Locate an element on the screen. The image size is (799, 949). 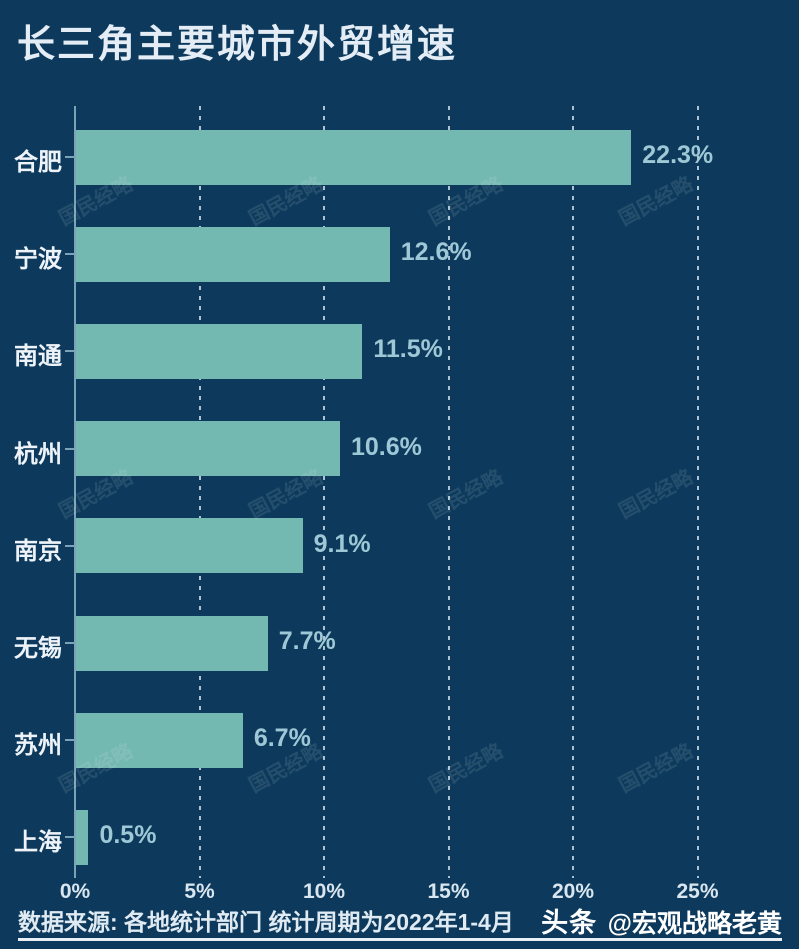
category-label-1: 宁波 is located at coordinates (38, 260).